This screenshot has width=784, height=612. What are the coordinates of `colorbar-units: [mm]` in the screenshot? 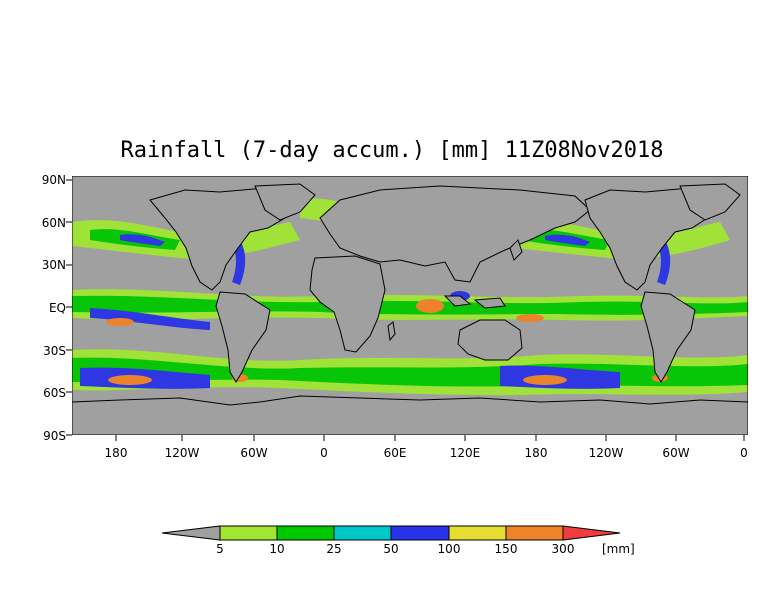 It's located at (618, 549).